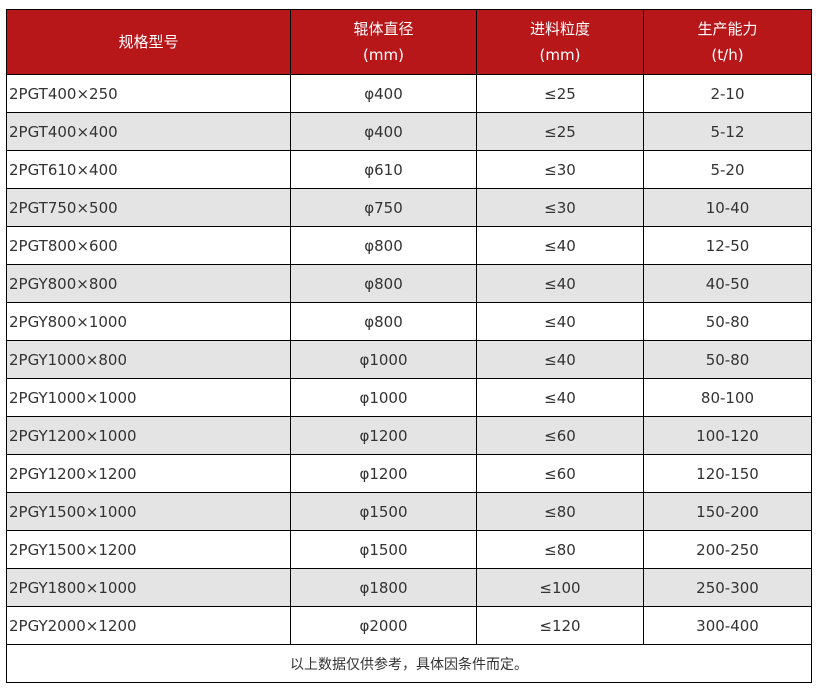  Describe the element at coordinates (559, 29) in the screenshot. I see `header-label: 进料粒度` at that location.